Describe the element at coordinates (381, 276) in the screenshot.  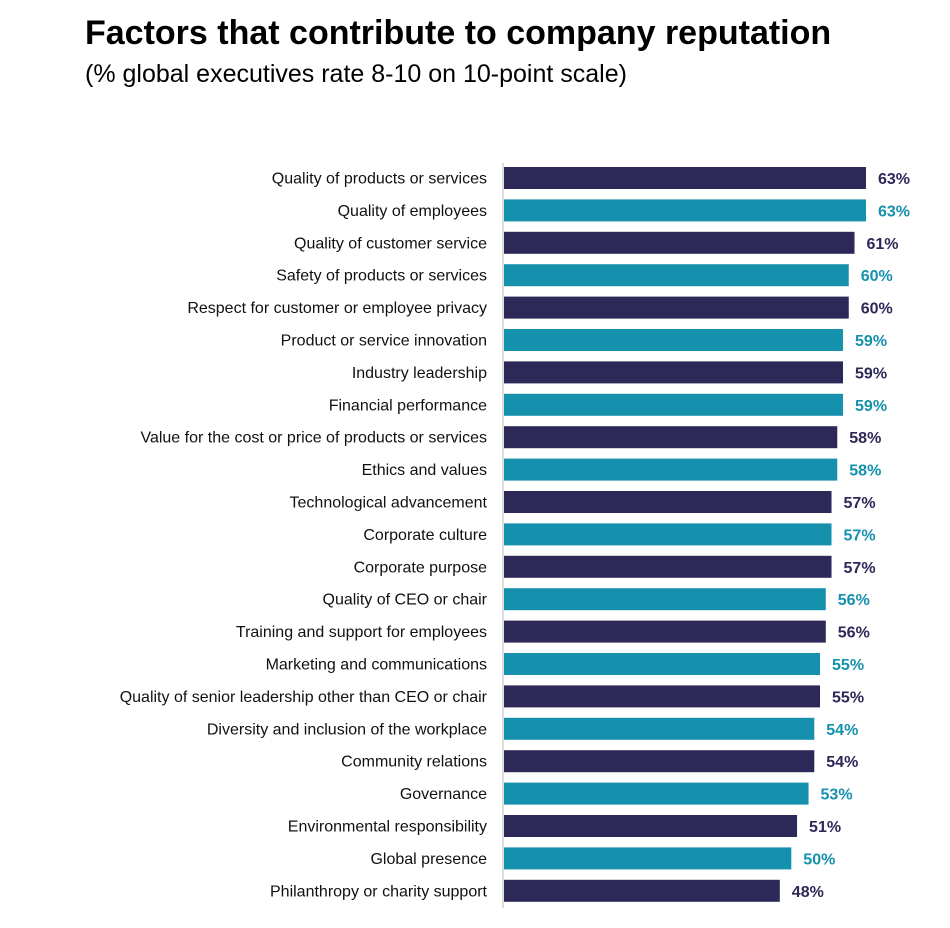
I see `category-label: Safety of products or services` at that location.